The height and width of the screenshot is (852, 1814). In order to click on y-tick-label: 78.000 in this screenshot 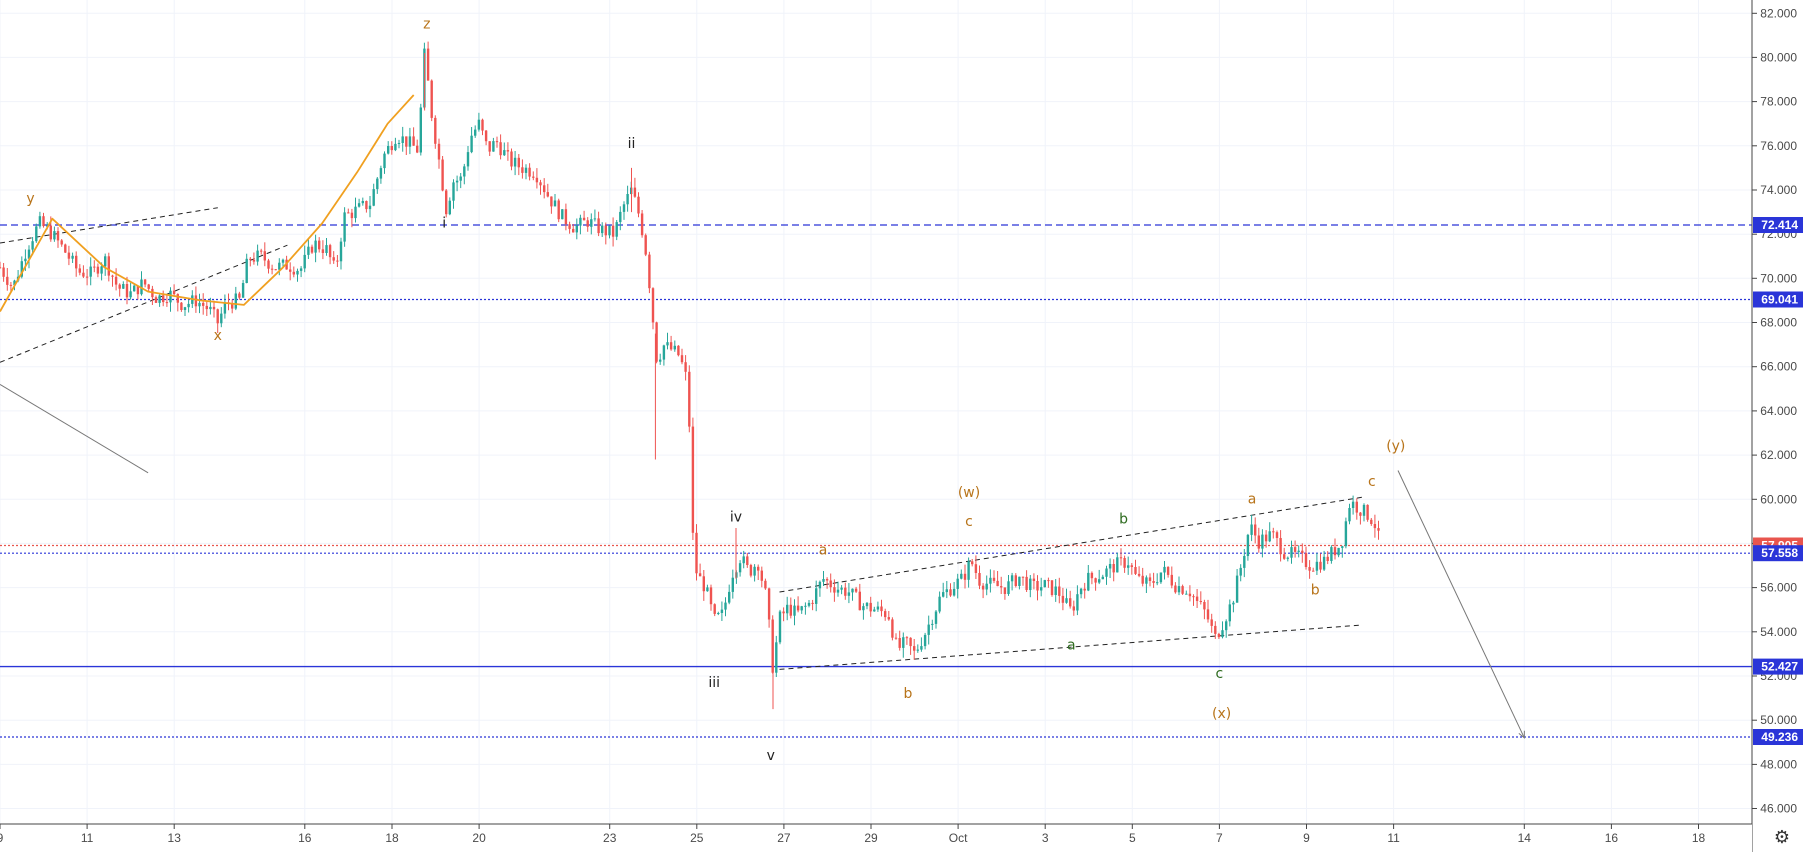, I will do `click(1778, 102)`.